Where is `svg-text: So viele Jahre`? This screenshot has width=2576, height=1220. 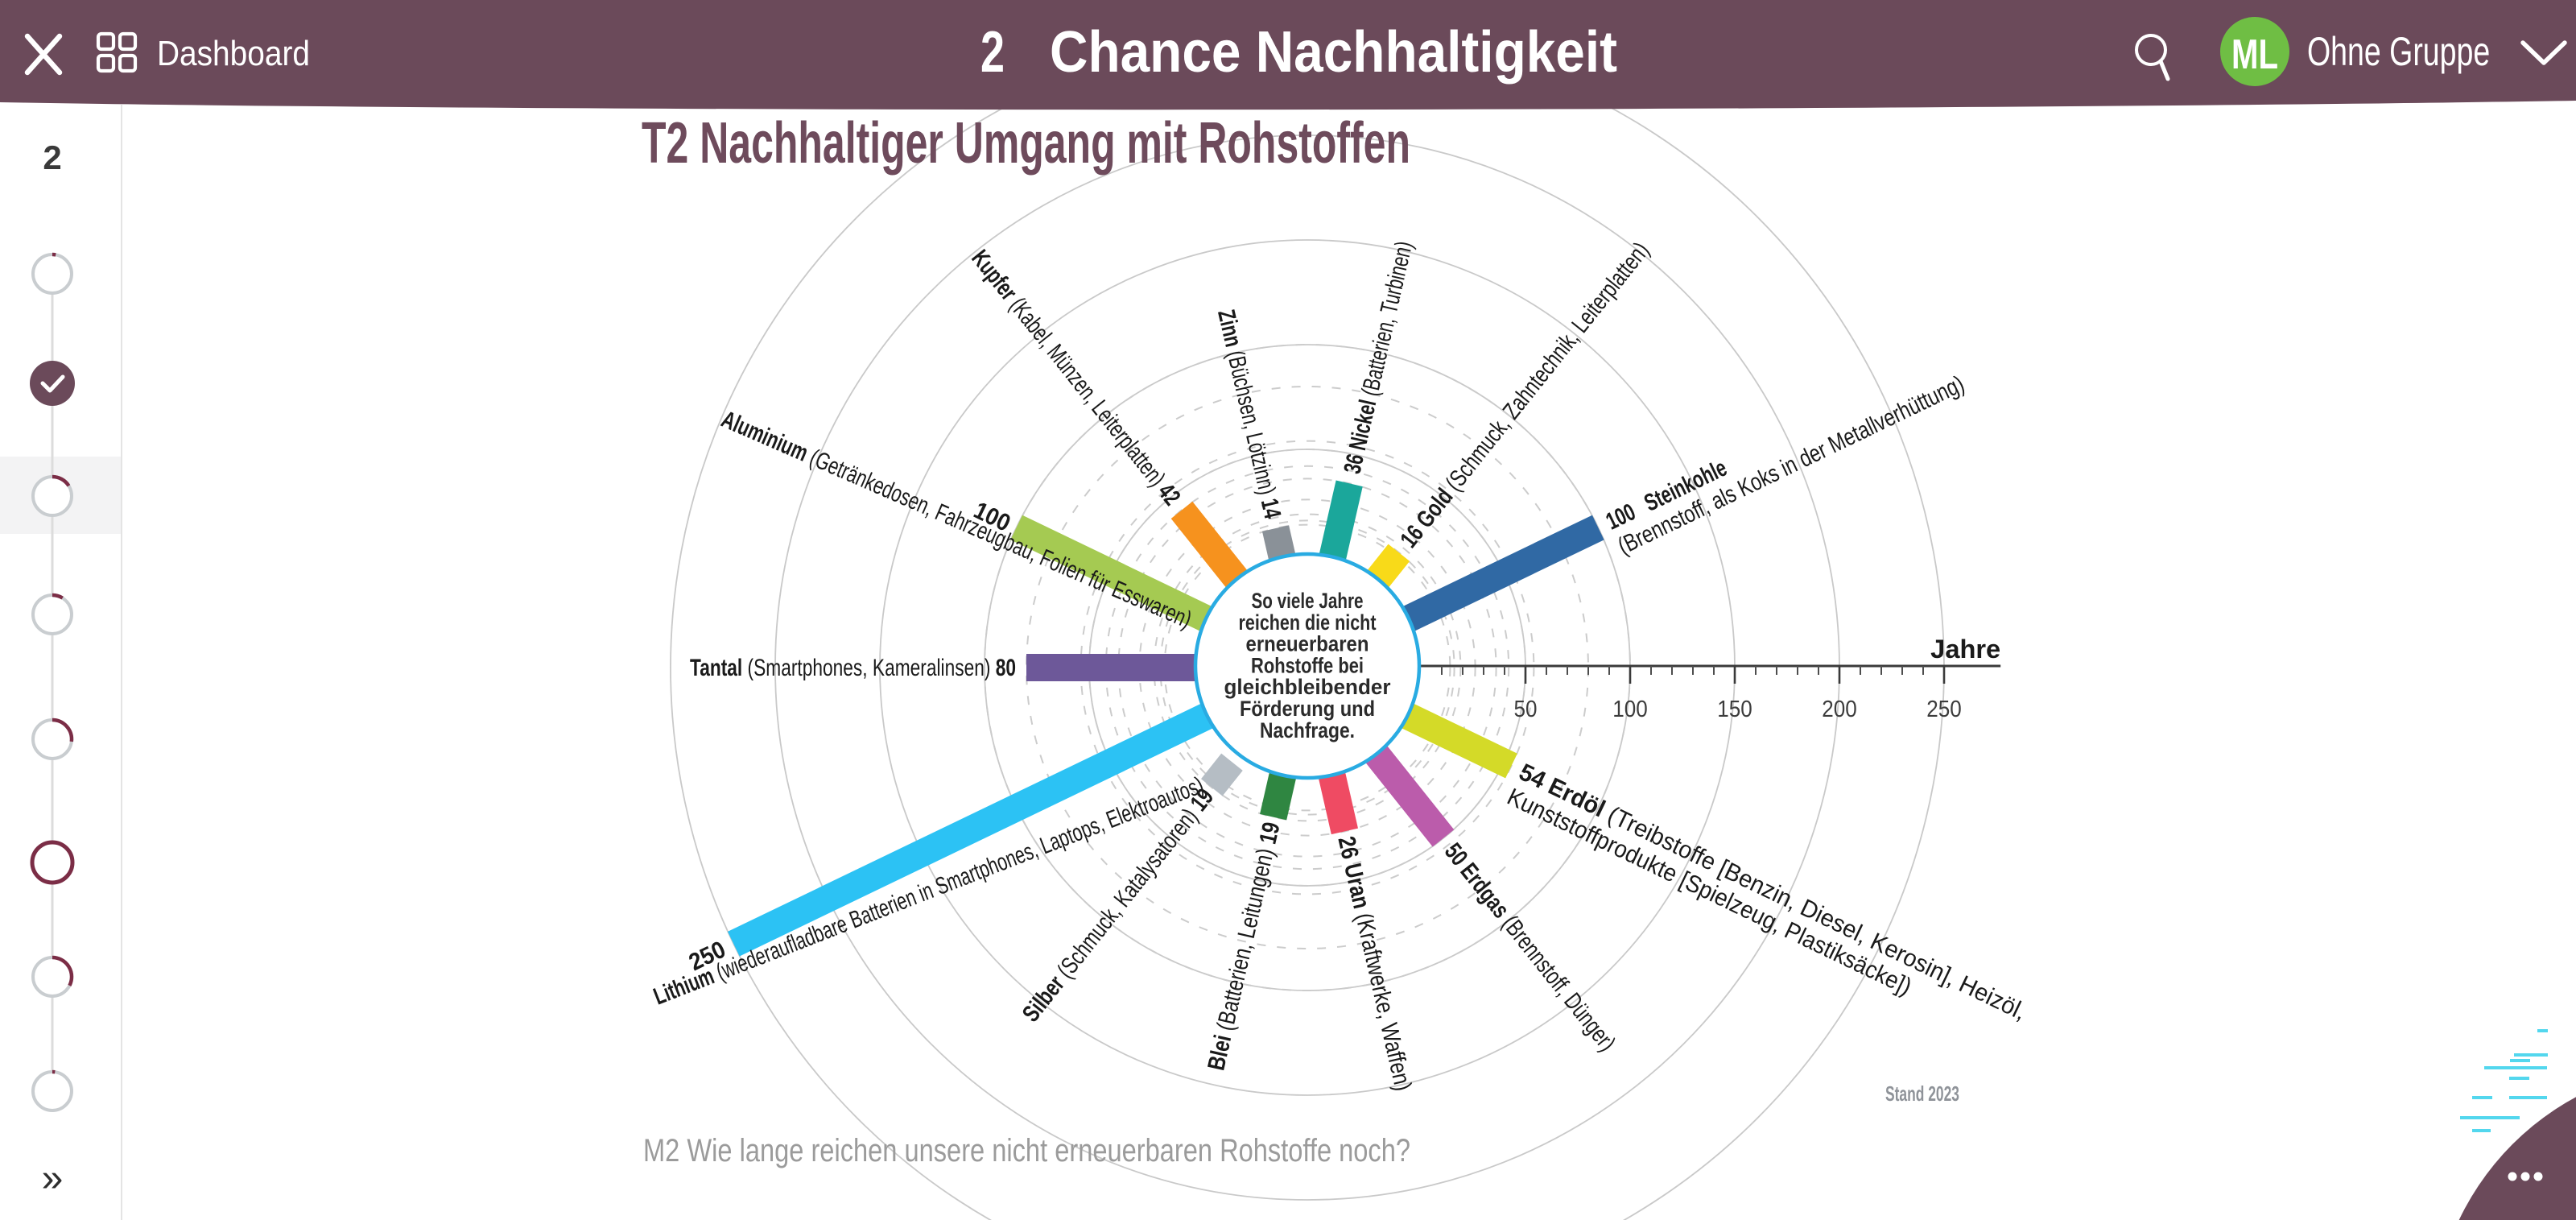 svg-text: So viele Jahre is located at coordinates (1308, 601).